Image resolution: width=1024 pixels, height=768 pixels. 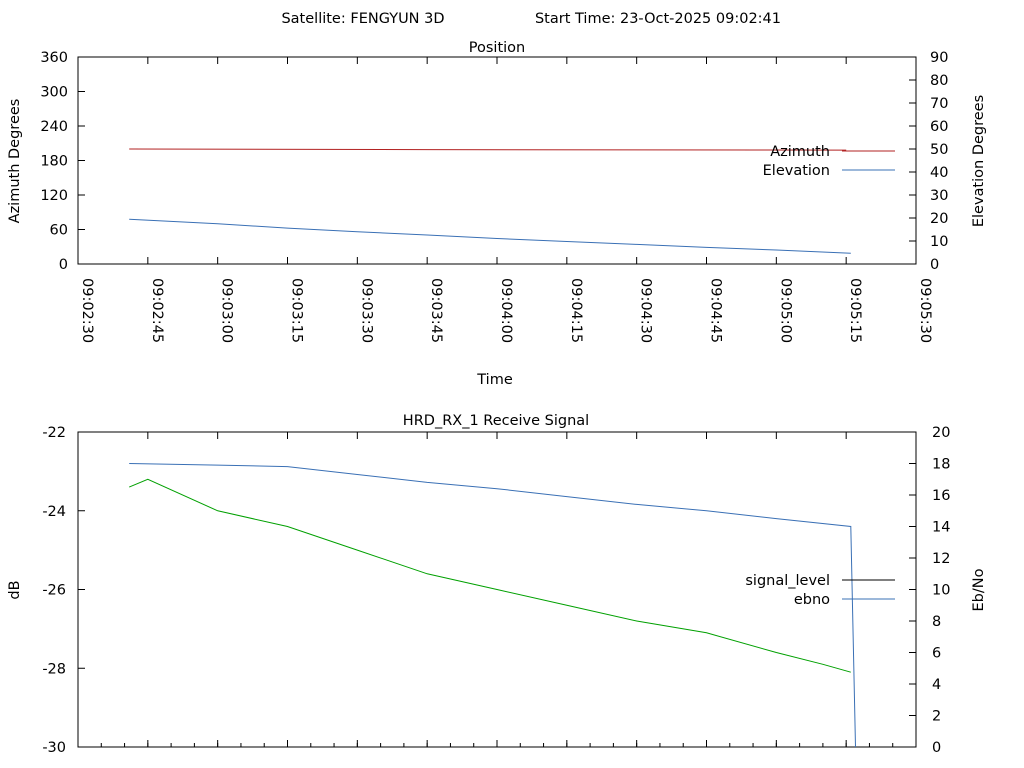 I want to click on position-x-tick-label: 09:03:30, so click(x=366, y=310).